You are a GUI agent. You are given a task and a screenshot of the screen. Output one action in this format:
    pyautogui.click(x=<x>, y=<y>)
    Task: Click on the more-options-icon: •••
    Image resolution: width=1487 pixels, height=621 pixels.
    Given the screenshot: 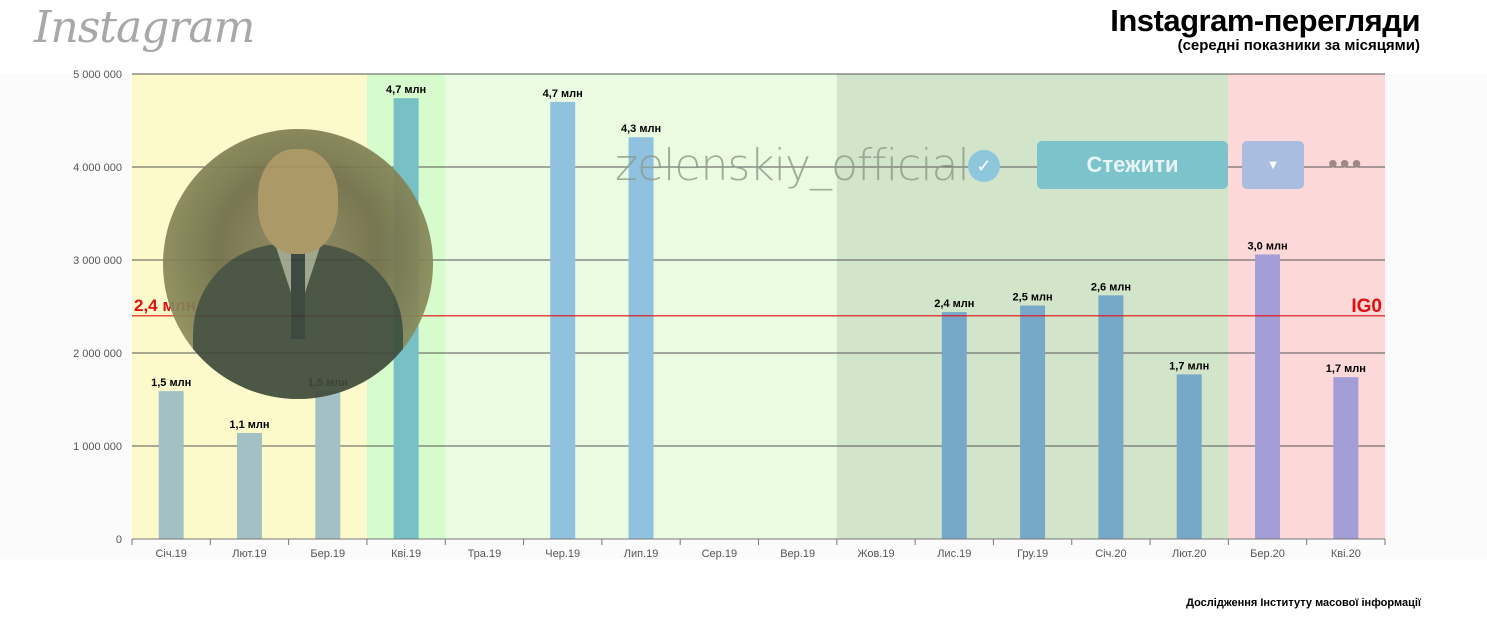 What is the action you would take?
    pyautogui.click(x=1346, y=163)
    